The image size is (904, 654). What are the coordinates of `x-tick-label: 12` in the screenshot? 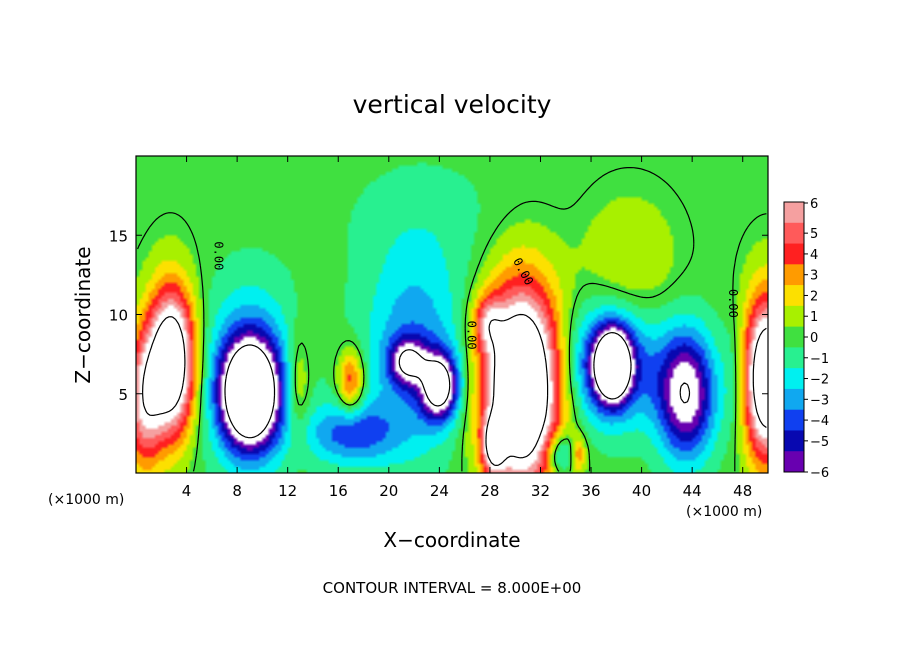 It's located at (287, 491).